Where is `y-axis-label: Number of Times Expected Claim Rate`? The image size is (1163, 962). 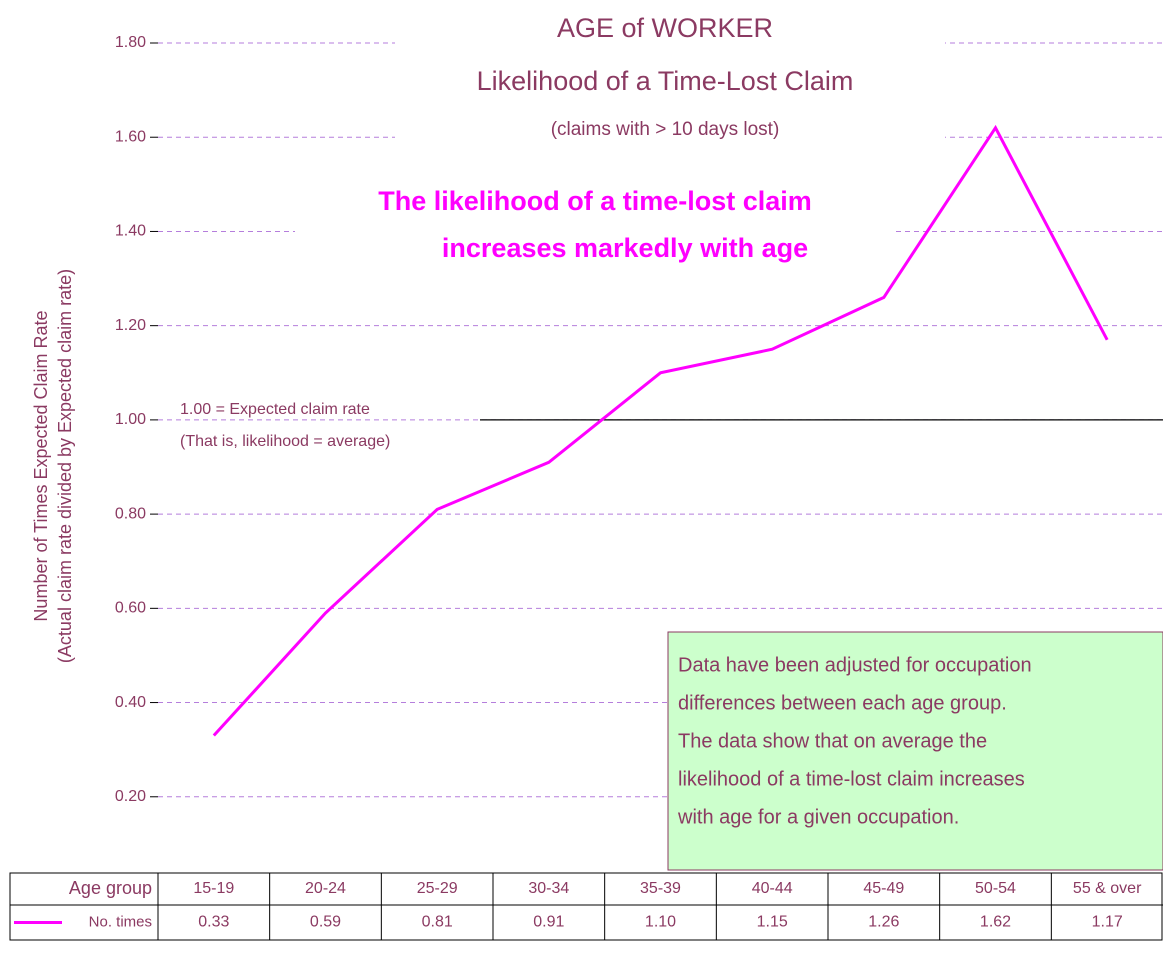
y-axis-label: Number of Times Expected Claim Rate is located at coordinates (41, 465).